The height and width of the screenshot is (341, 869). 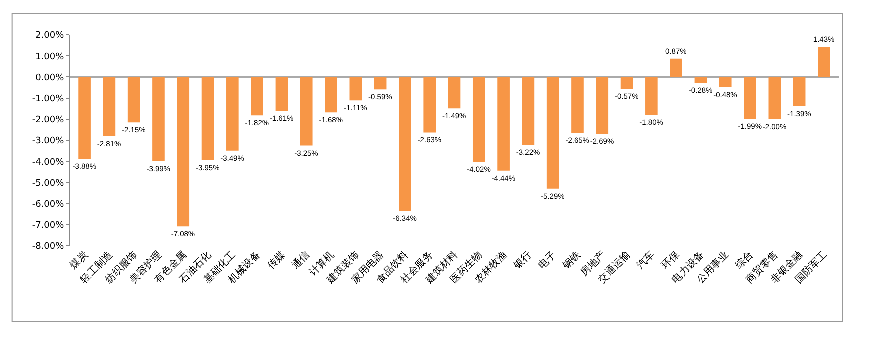 I want to click on y-tick-label: -4.00%, so click(x=48, y=163).